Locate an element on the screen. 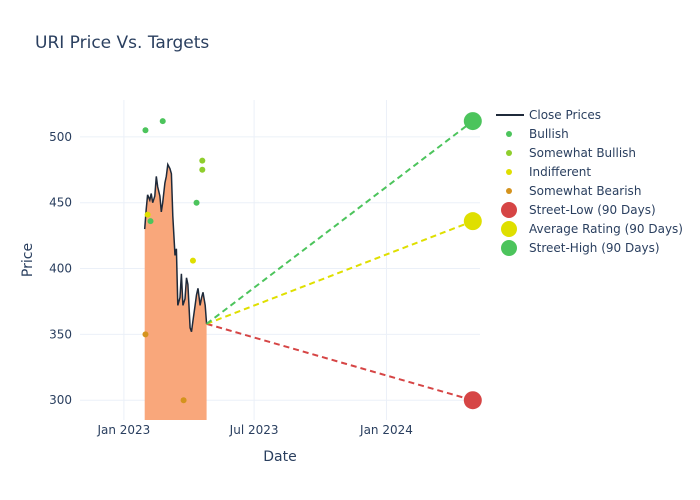  y-axis-label: Price is located at coordinates (28, 260).